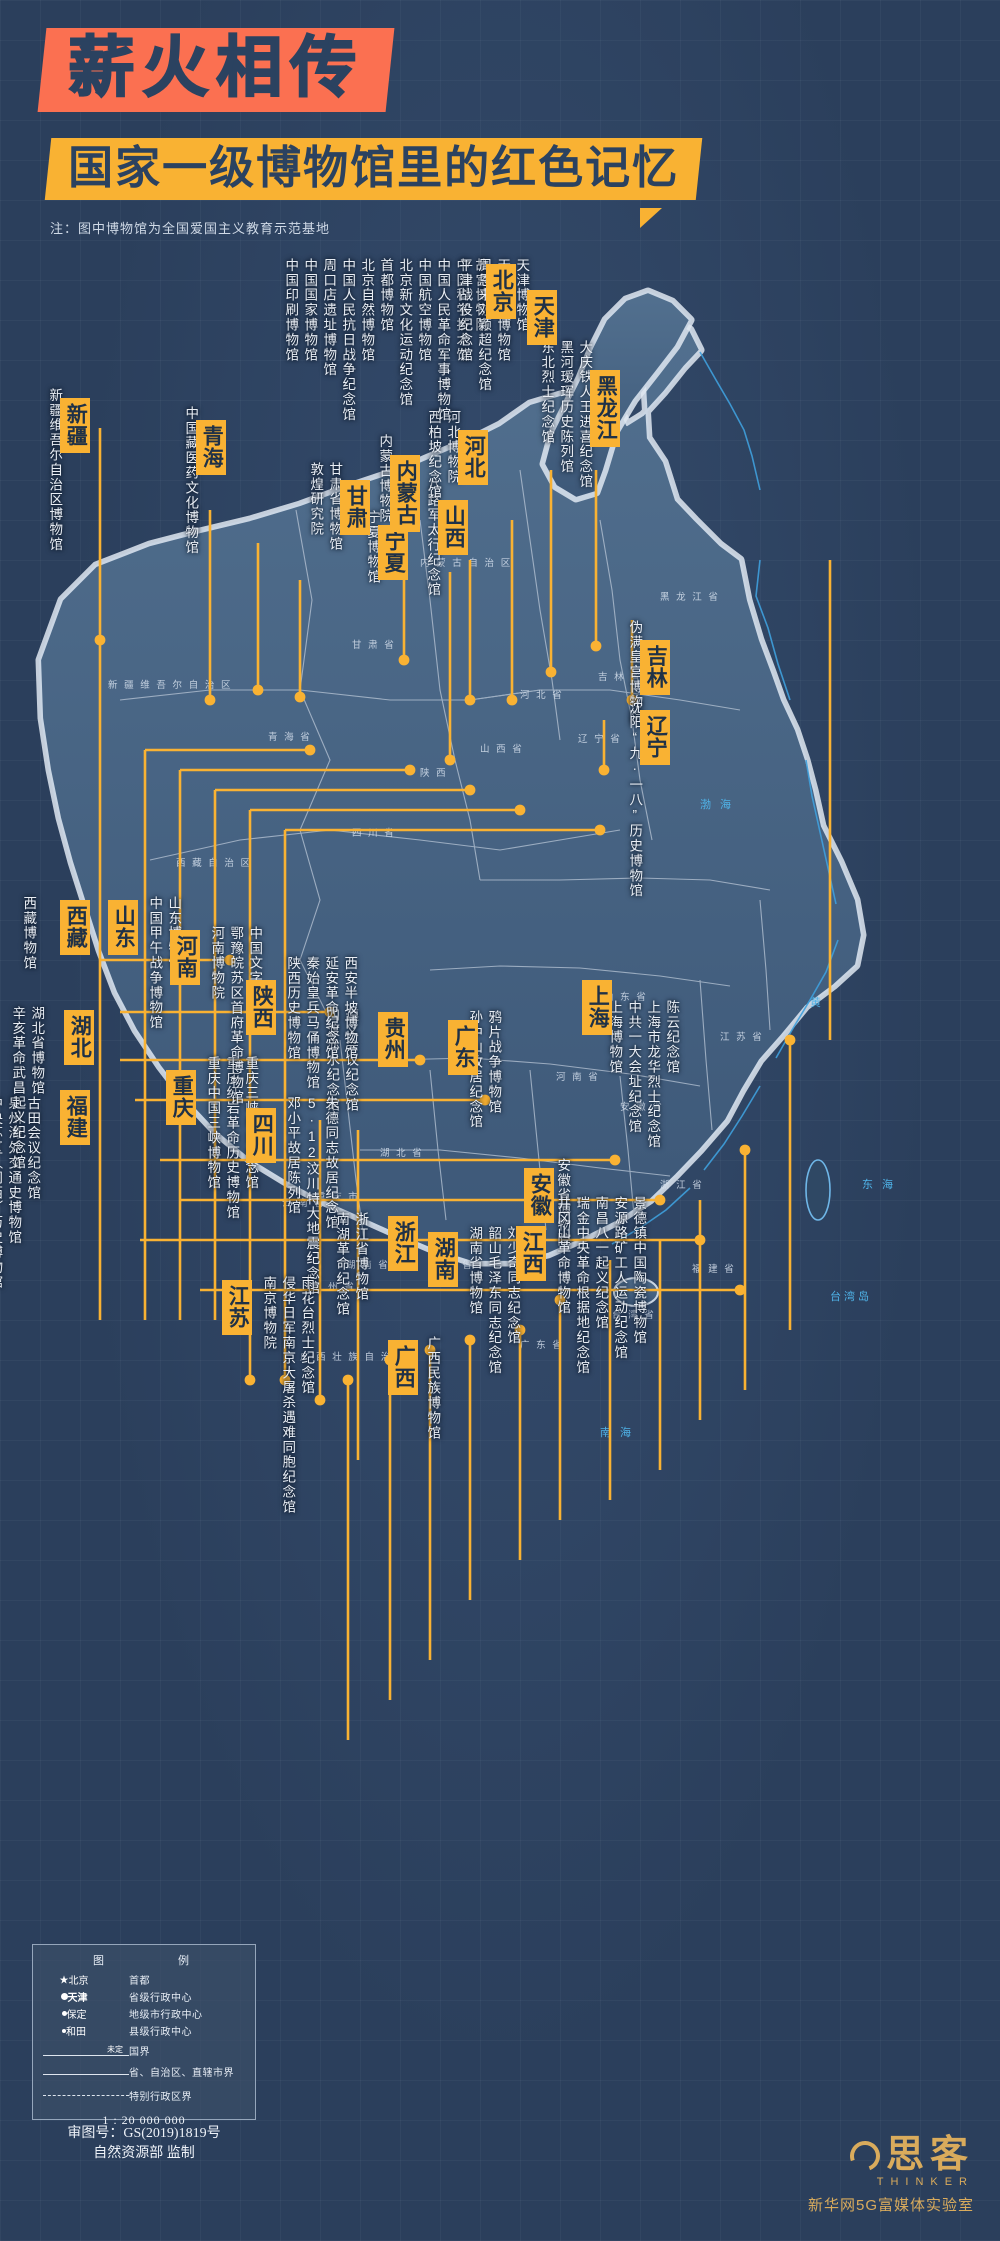  I want to click on museum-label-gansu-0: 甘肃省博物馆, so click(335, 507).